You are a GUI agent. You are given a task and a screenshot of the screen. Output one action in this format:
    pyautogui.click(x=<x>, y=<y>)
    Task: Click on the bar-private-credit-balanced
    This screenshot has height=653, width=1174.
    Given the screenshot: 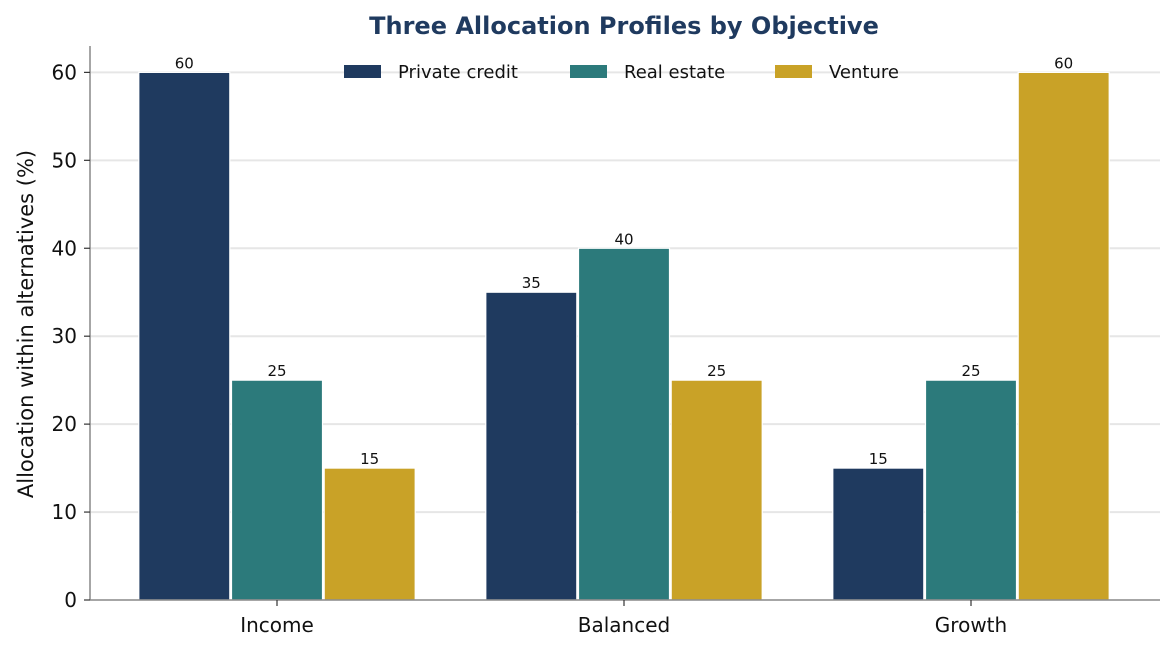 What is the action you would take?
    pyautogui.click(x=531, y=446)
    